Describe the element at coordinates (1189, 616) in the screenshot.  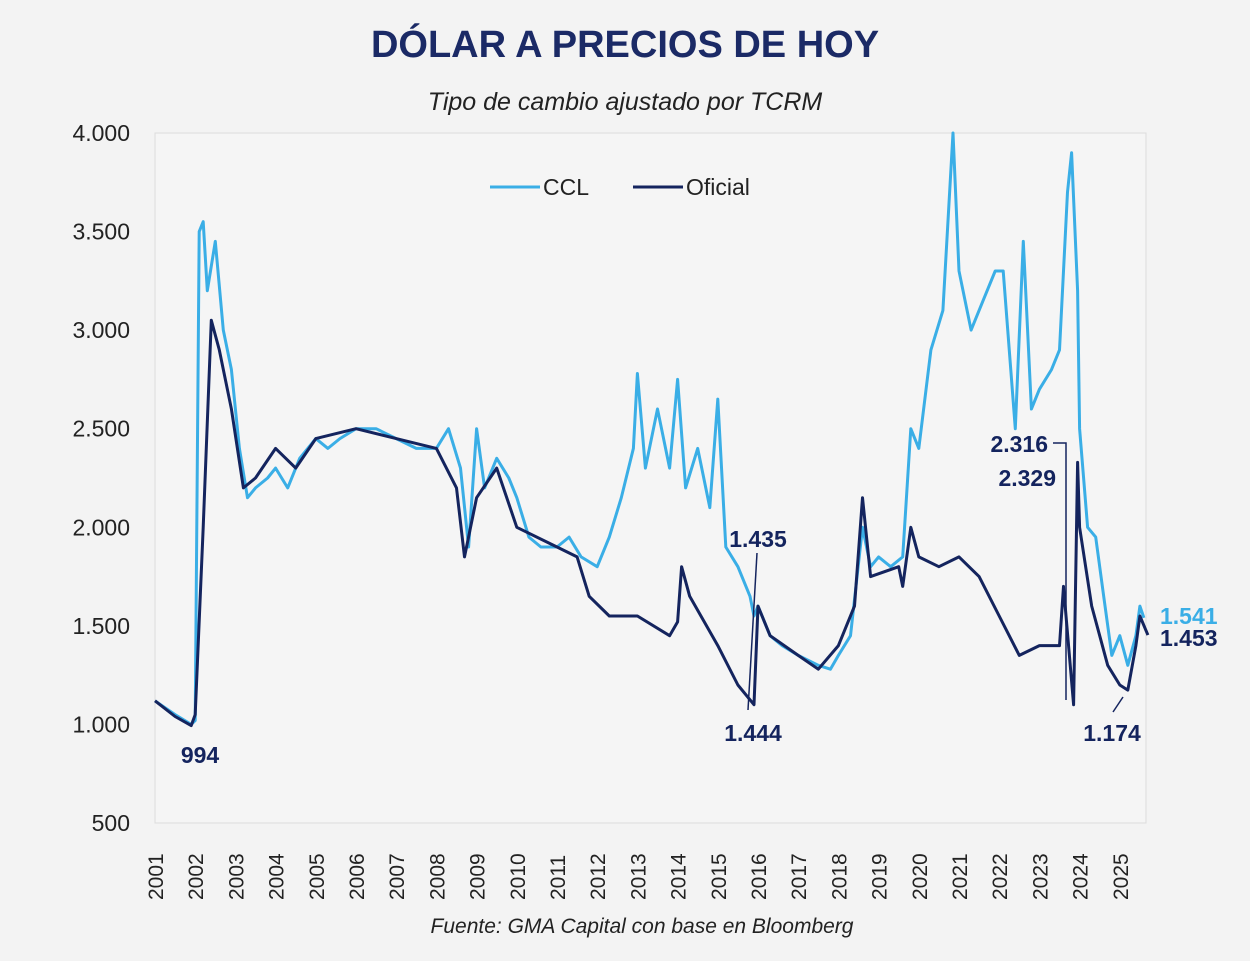
I see `annotation-label: 1.541` at that location.